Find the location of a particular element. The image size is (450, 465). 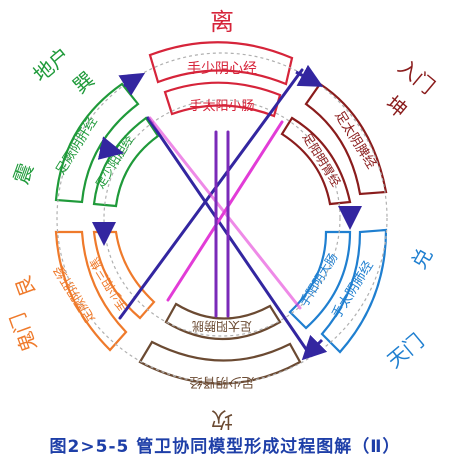

segment-bottom-inner is located at coordinates (223, 321).